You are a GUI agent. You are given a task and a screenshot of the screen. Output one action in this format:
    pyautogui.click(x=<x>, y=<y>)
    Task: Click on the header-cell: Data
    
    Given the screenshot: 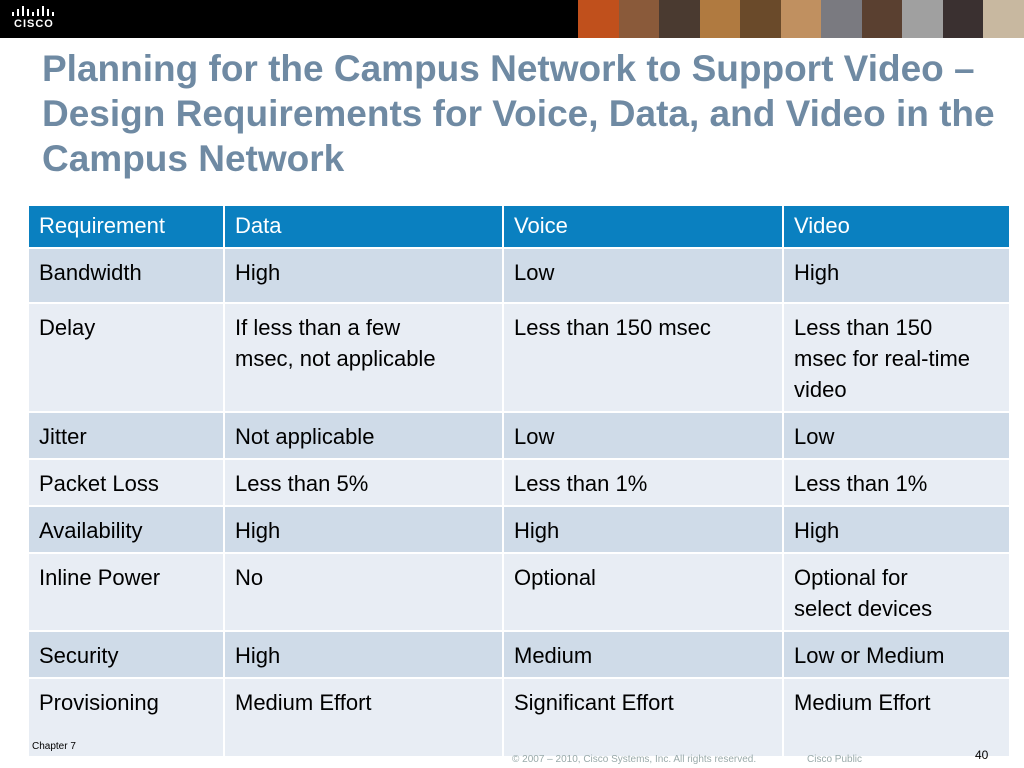 What is the action you would take?
    pyautogui.click(x=363, y=226)
    